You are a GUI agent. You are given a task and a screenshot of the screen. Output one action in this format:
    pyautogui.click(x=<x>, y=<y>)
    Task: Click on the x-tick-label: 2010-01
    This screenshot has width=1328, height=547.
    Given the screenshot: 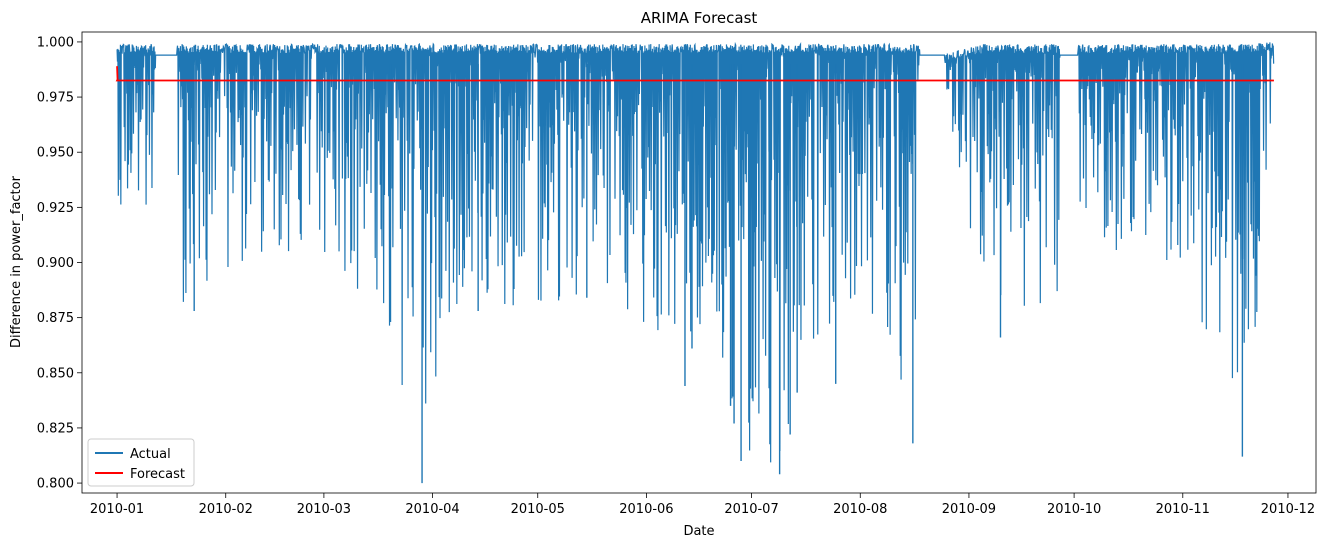 What is the action you would take?
    pyautogui.click(x=117, y=509)
    